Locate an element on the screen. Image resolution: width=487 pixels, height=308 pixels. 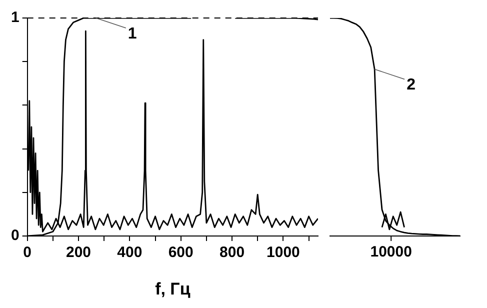
text: 10000 is located at coordinates (391, 252).